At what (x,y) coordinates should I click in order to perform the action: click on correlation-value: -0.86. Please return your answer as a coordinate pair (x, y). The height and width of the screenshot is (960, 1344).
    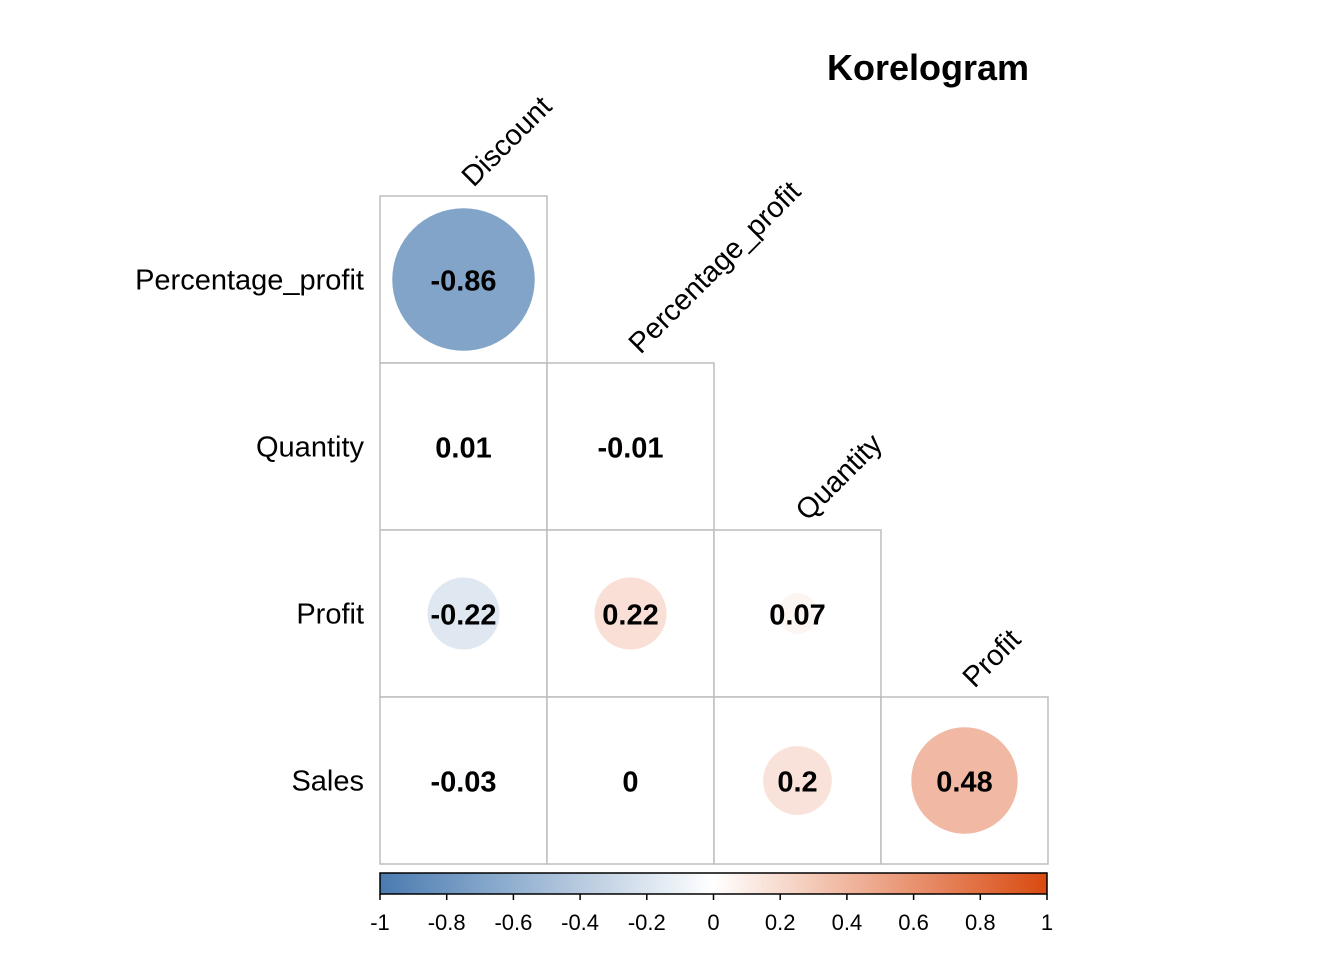
    Looking at the image, I should click on (463, 282).